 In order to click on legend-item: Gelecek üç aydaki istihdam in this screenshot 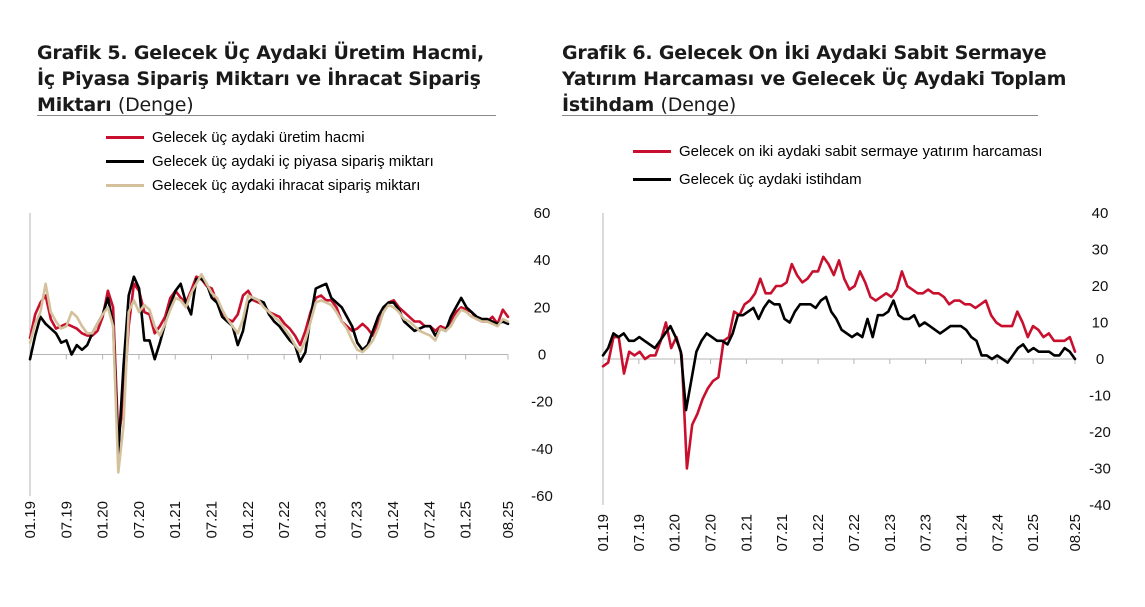, I will do `click(837, 179)`.